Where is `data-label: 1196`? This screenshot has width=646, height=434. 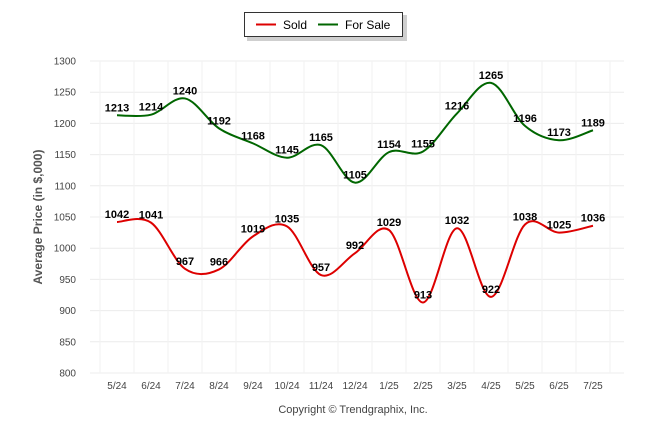 data-label: 1196 is located at coordinates (525, 119).